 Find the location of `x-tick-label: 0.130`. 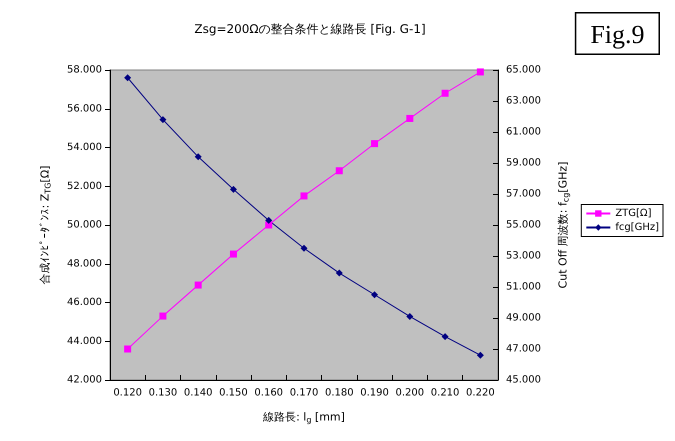

x-tick-label: 0.130 is located at coordinates (163, 393).